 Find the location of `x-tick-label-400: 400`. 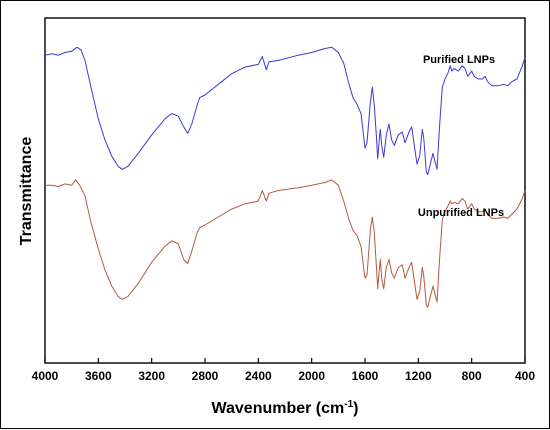

x-tick-label-400: 400 is located at coordinates (525, 376).